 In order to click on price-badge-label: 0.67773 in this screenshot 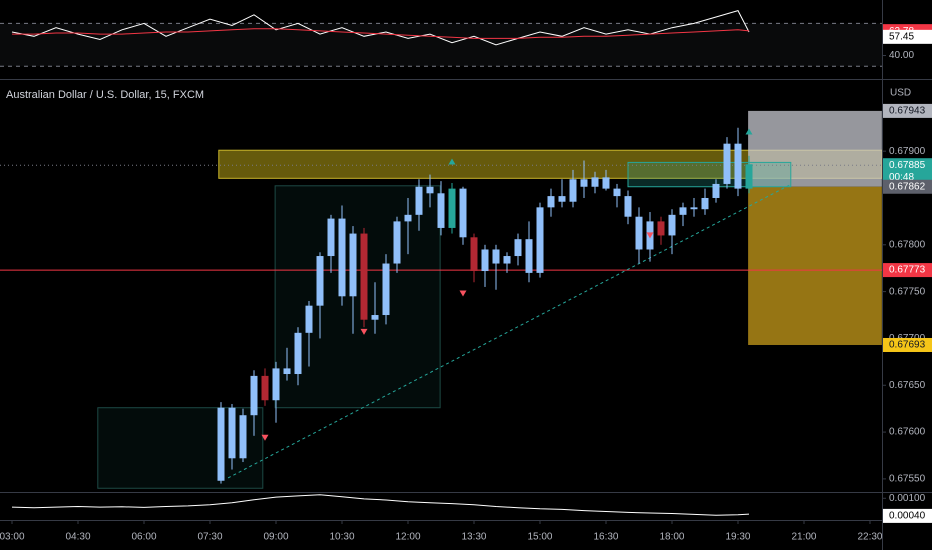, I will do `click(907, 270)`.